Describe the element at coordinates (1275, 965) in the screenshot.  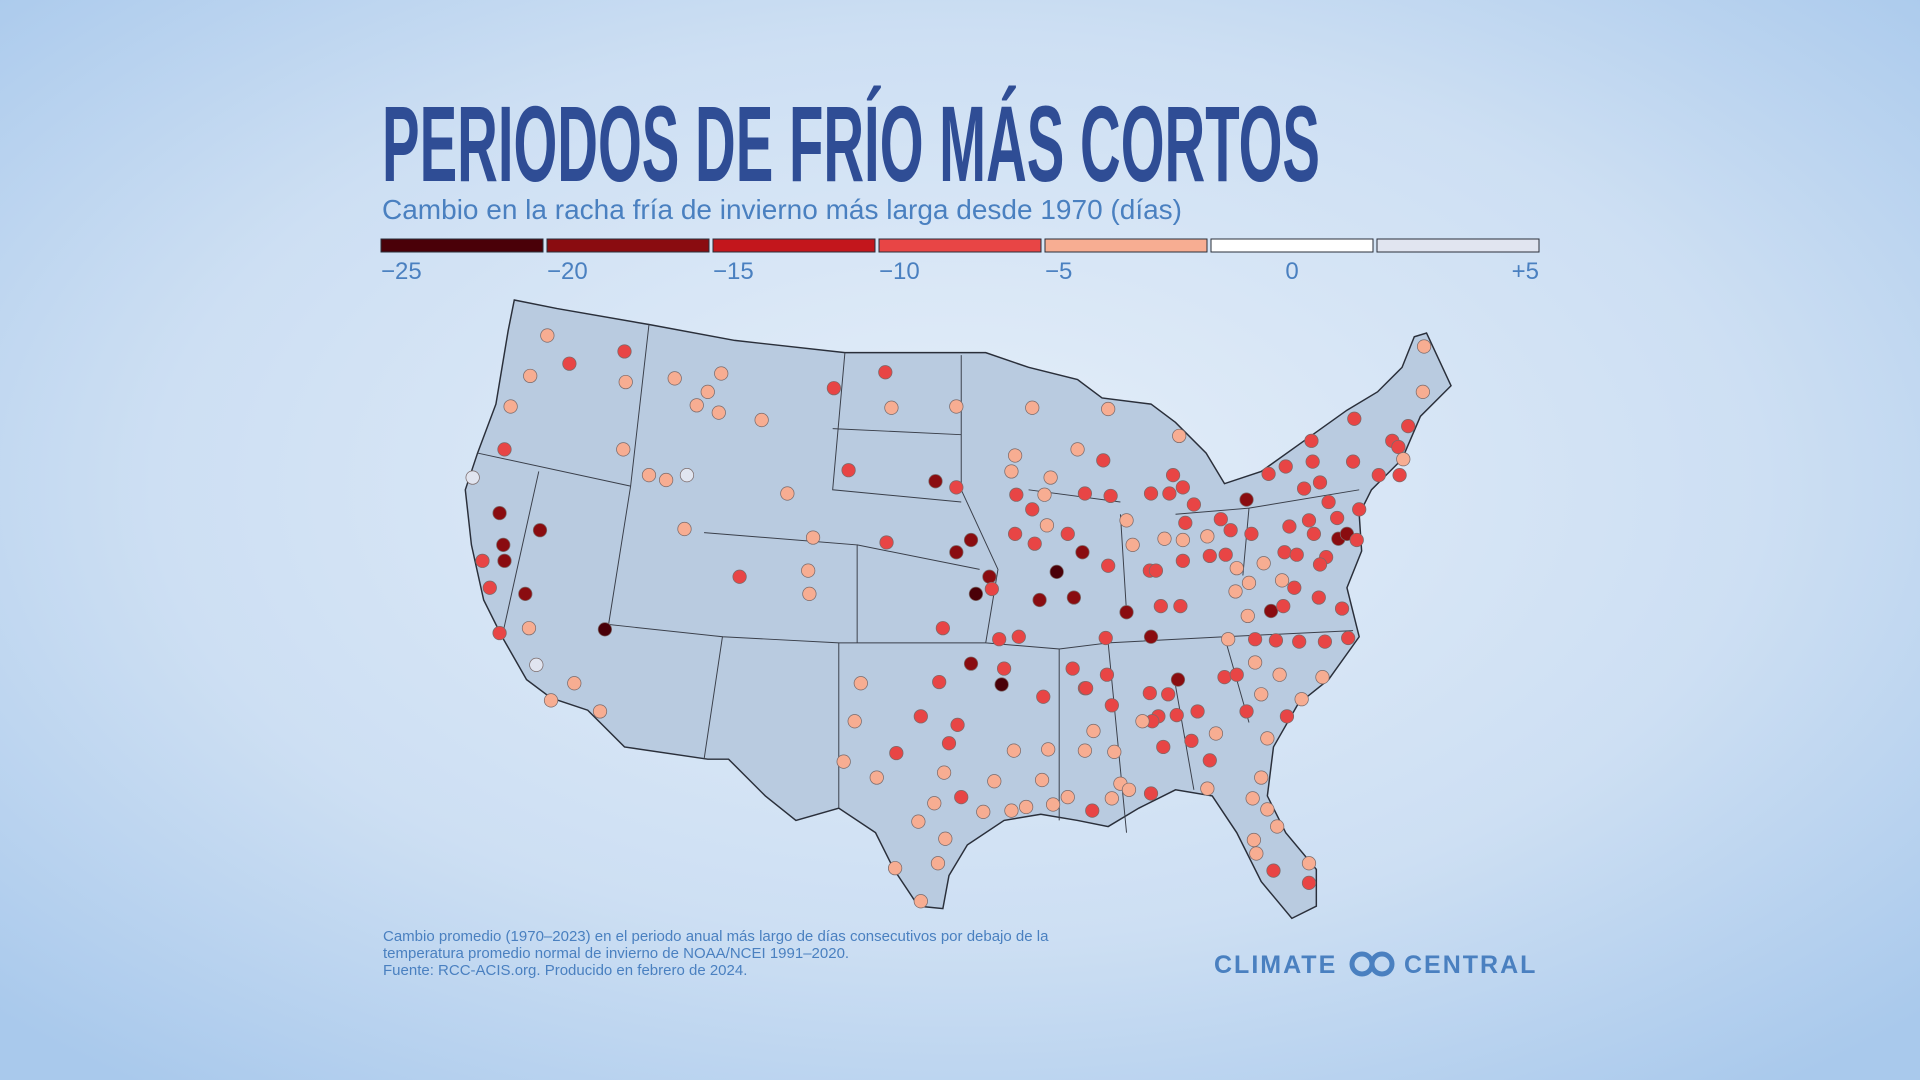
I see `logo-left: CLIMATE` at that location.